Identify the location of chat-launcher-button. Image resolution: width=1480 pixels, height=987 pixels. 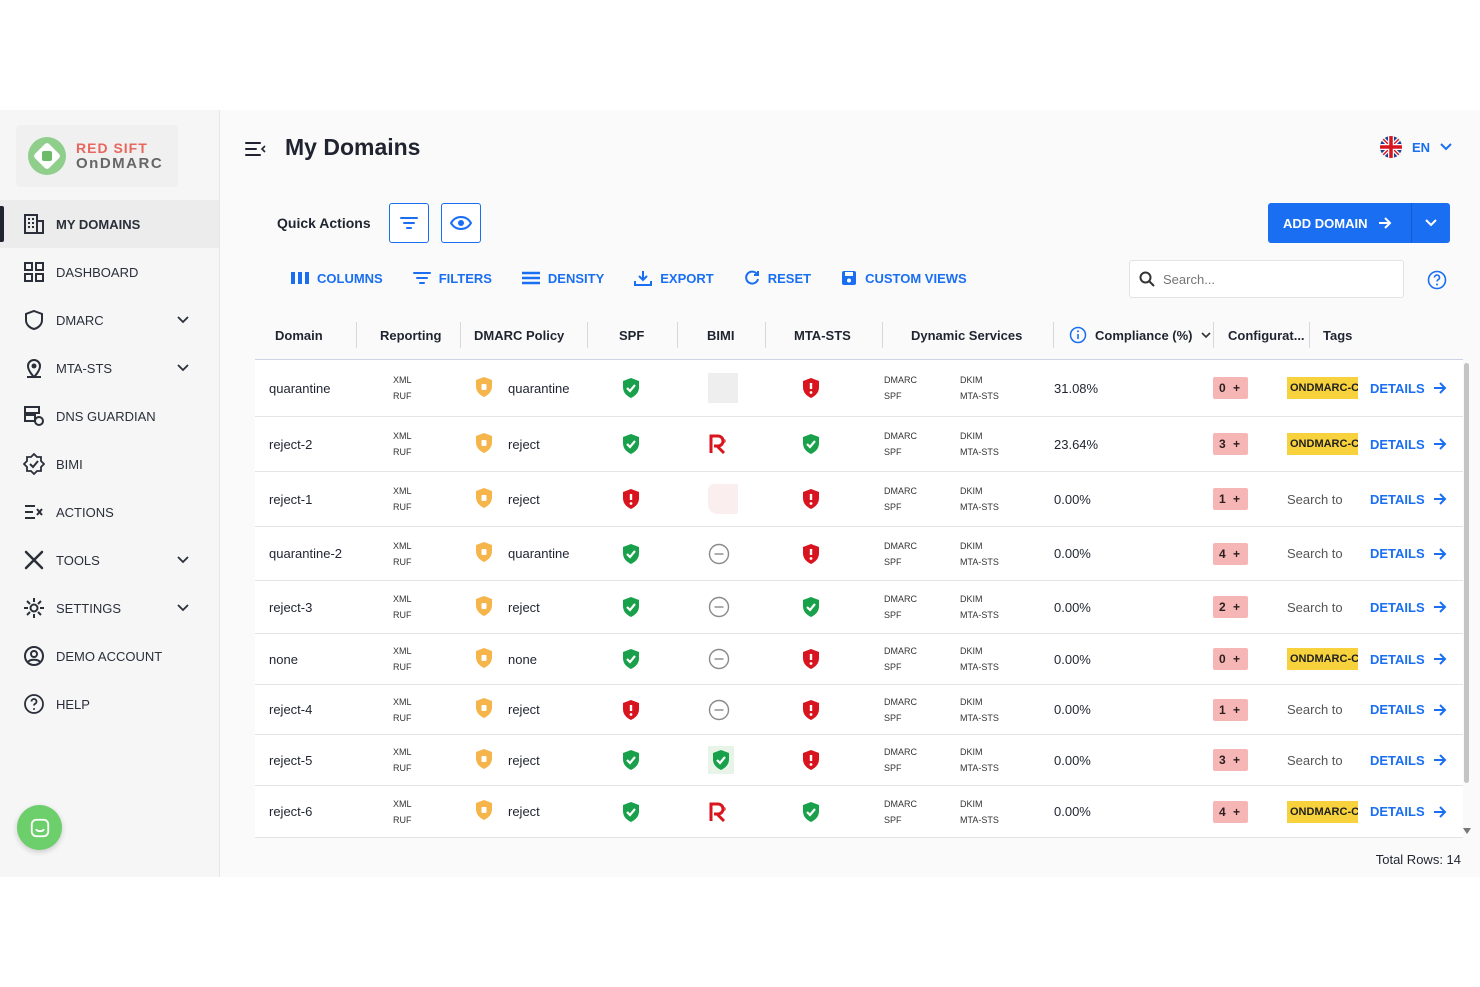
(39, 827).